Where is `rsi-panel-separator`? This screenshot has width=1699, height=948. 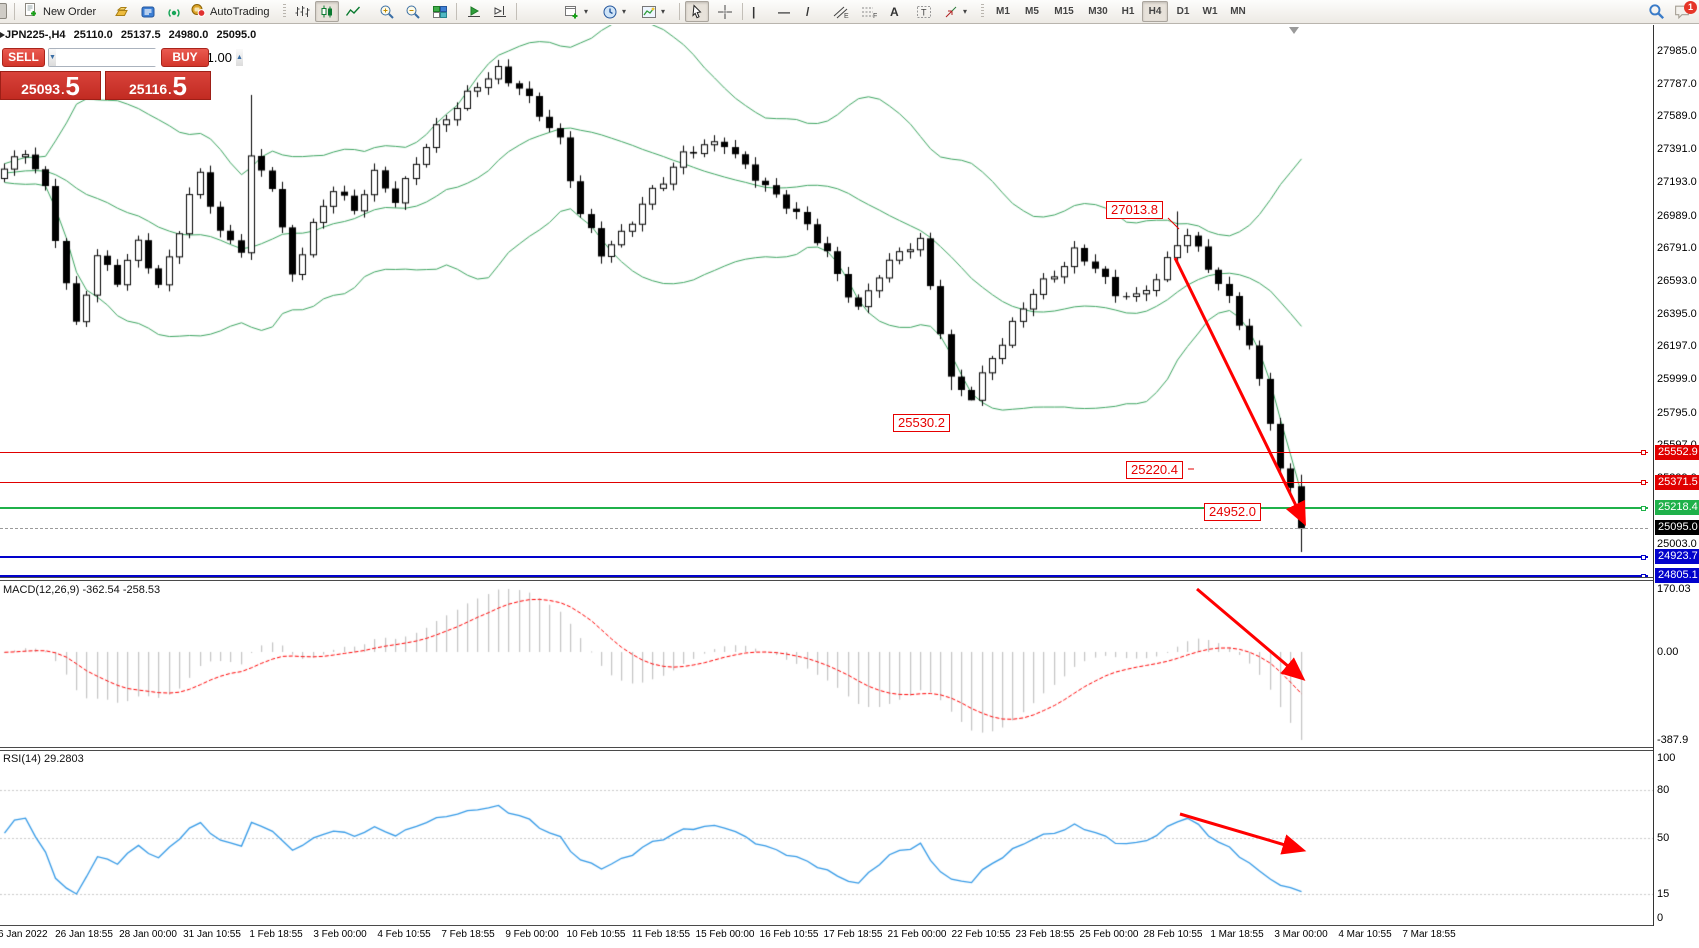 rsi-panel-separator is located at coordinates (849, 749).